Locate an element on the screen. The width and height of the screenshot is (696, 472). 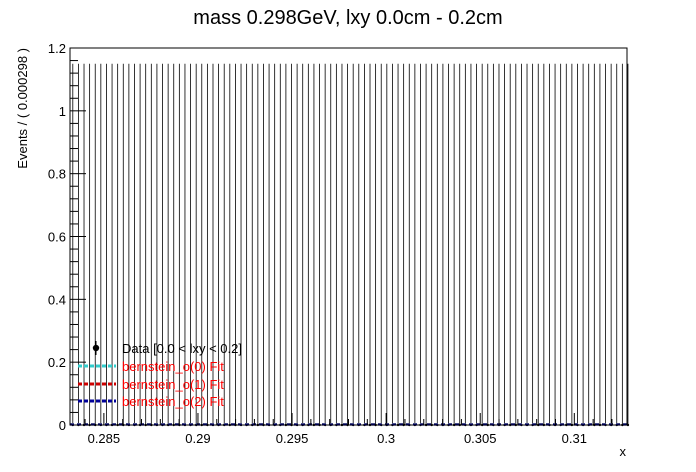
legend-label: Data [0.0 < lxy < 0.2] is located at coordinates (182, 348).